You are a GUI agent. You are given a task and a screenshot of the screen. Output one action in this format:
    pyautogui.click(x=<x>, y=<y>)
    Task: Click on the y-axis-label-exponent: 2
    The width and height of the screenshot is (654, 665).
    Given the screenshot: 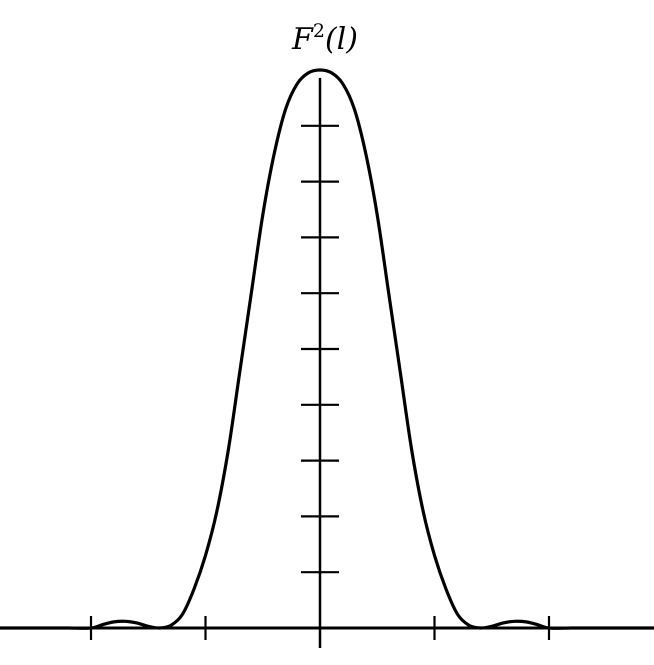 What is the action you would take?
    pyautogui.click(x=318, y=31)
    